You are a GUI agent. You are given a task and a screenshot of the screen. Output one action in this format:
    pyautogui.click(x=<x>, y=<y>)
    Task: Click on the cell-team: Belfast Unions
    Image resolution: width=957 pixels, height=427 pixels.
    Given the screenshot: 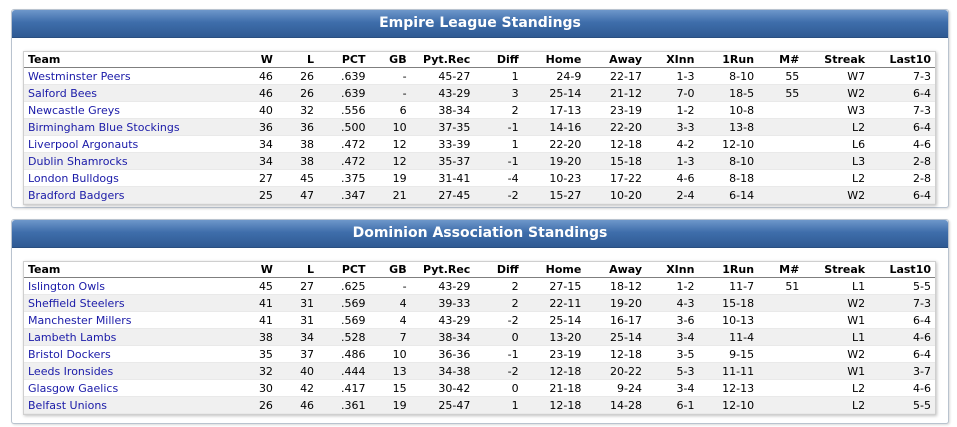 What is the action you would take?
    pyautogui.click(x=130, y=405)
    